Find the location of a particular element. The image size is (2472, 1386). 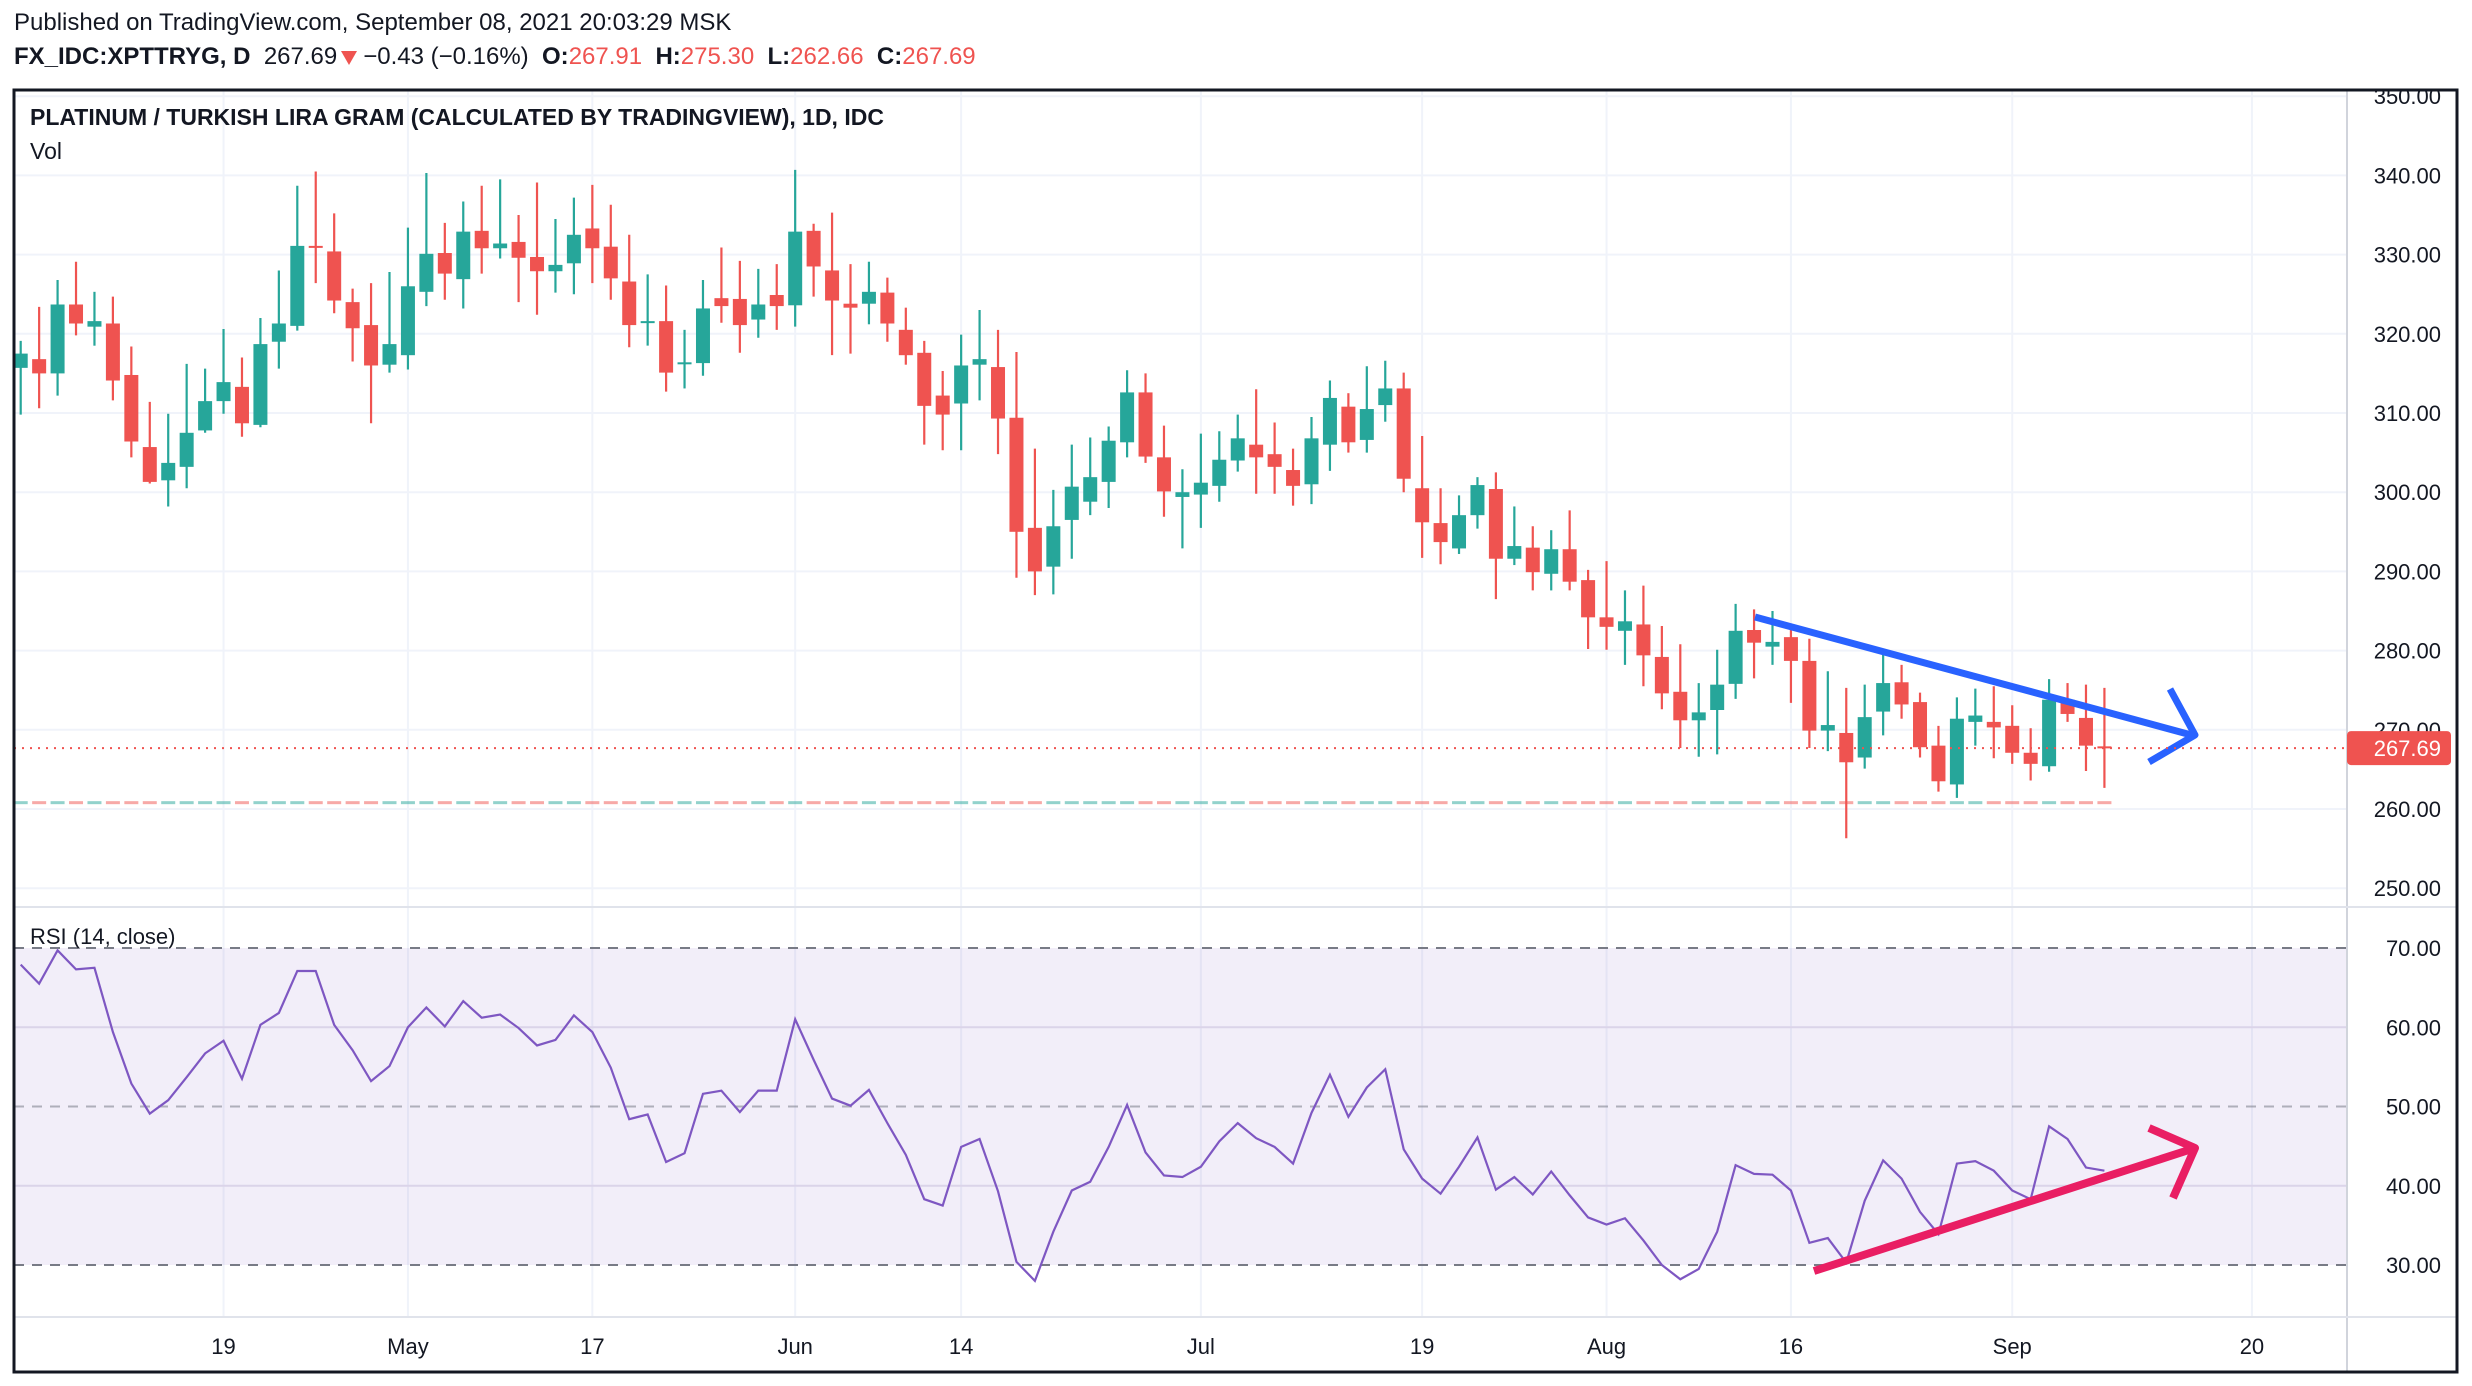

high-value: 275.30 is located at coordinates (717, 56).